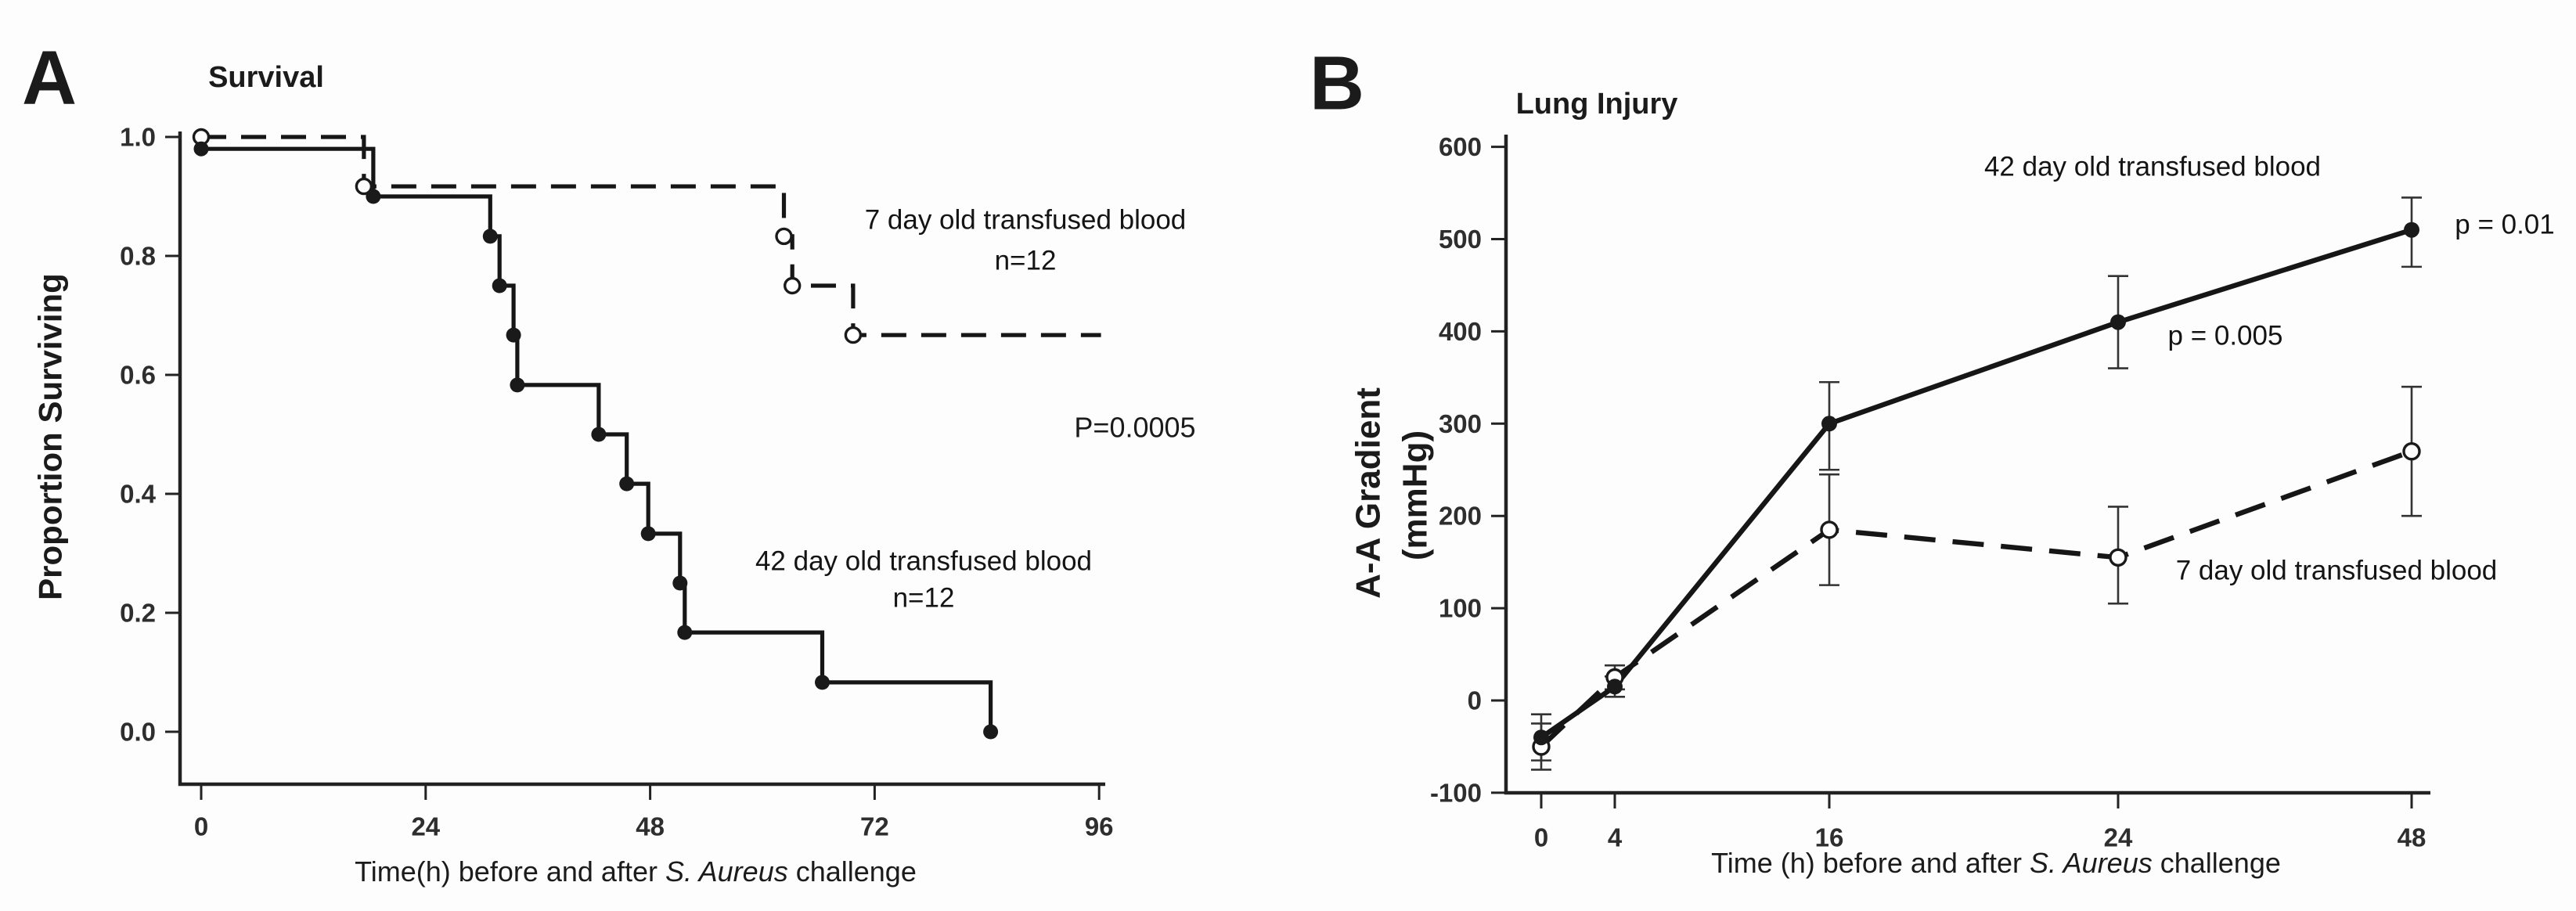 The image size is (2576, 911). What do you see at coordinates (2152, 167) in the screenshot?
I see `series-label-42day-b: 42 day old transfused blood` at bounding box center [2152, 167].